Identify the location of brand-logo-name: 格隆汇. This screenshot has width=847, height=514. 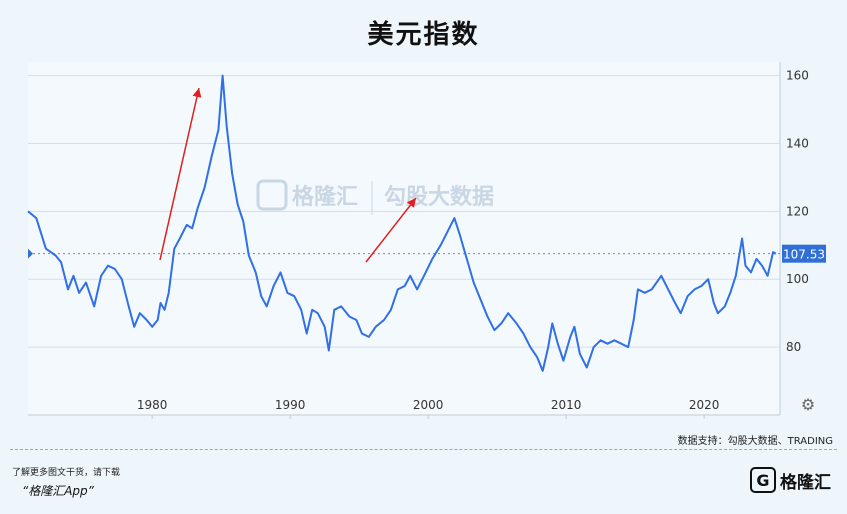
(805, 482).